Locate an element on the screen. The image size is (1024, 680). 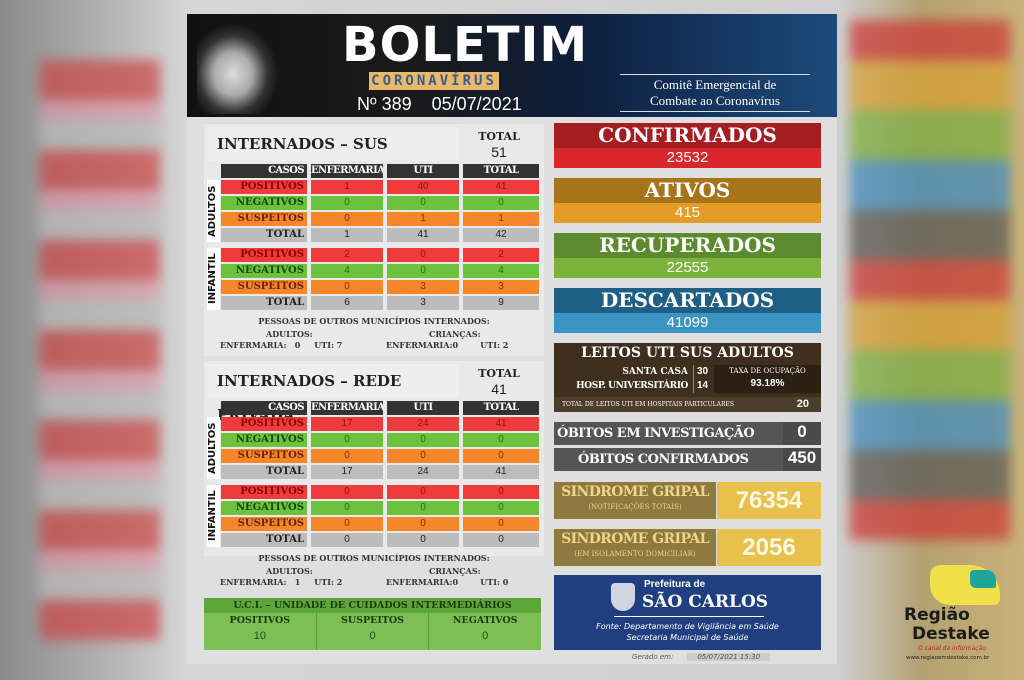
bulletin-number: Nº 389 is located at coordinates (384, 104).